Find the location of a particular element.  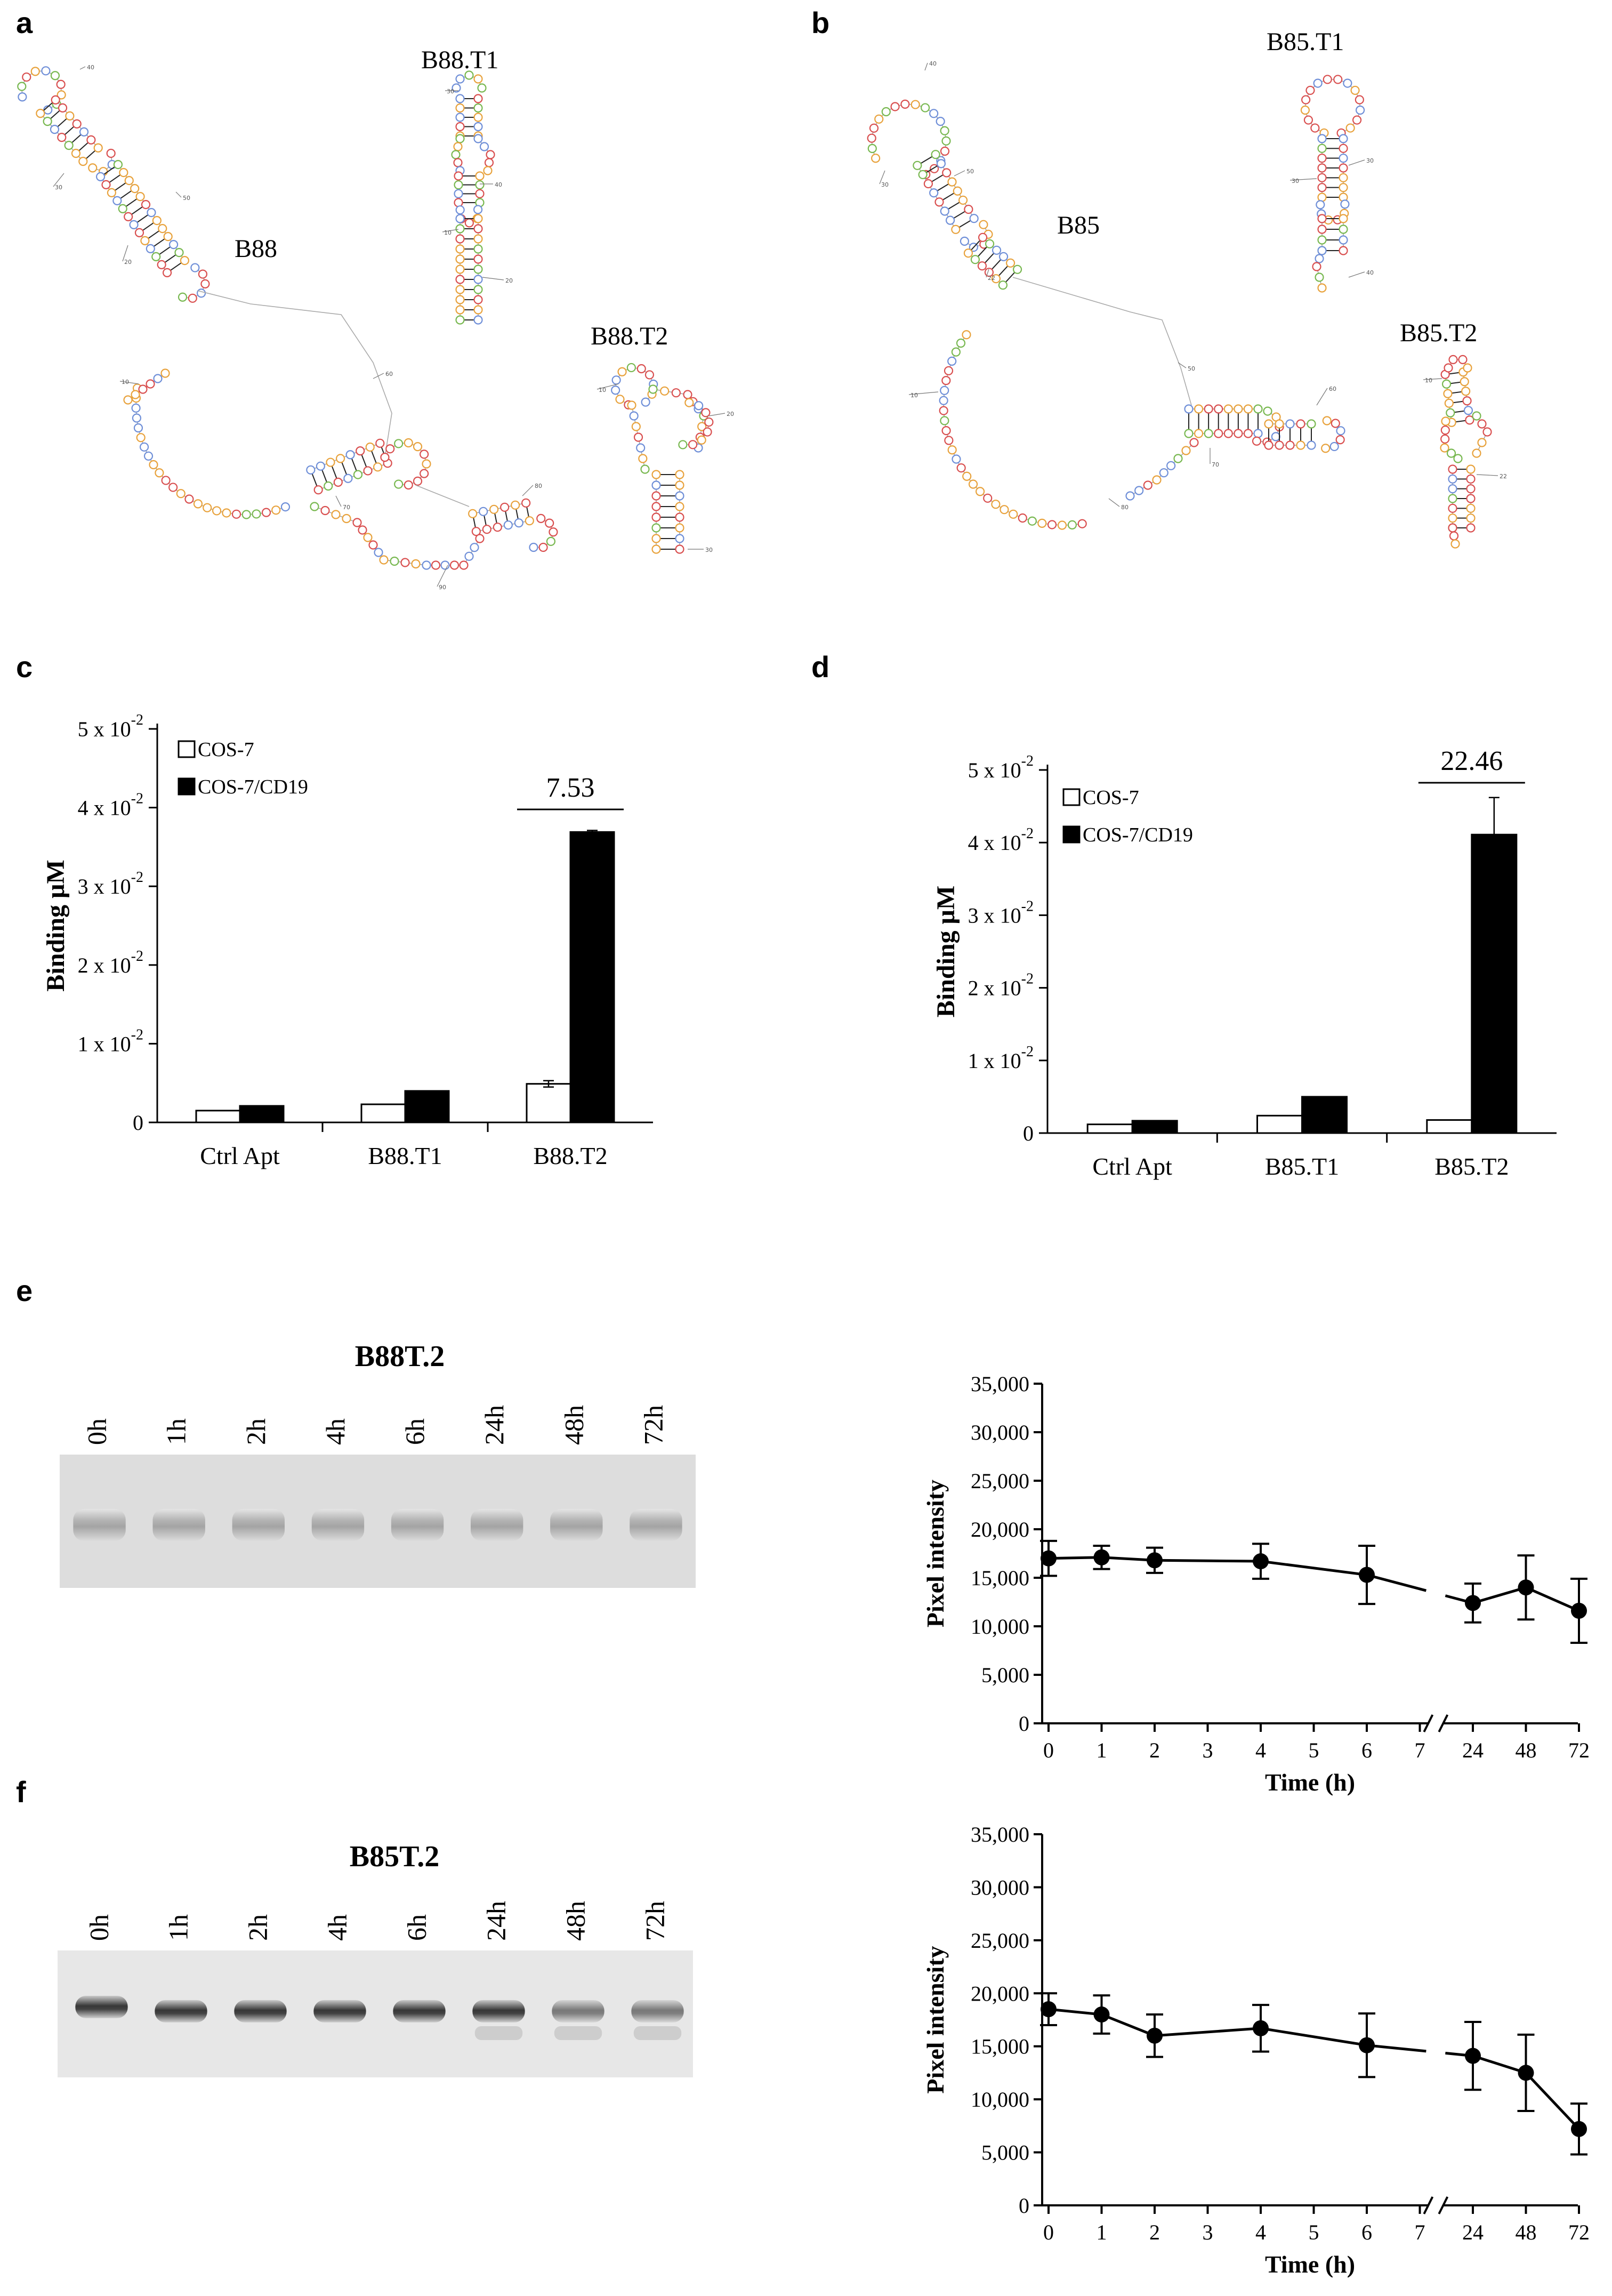

backbone-link is located at coordinates (294, 377).